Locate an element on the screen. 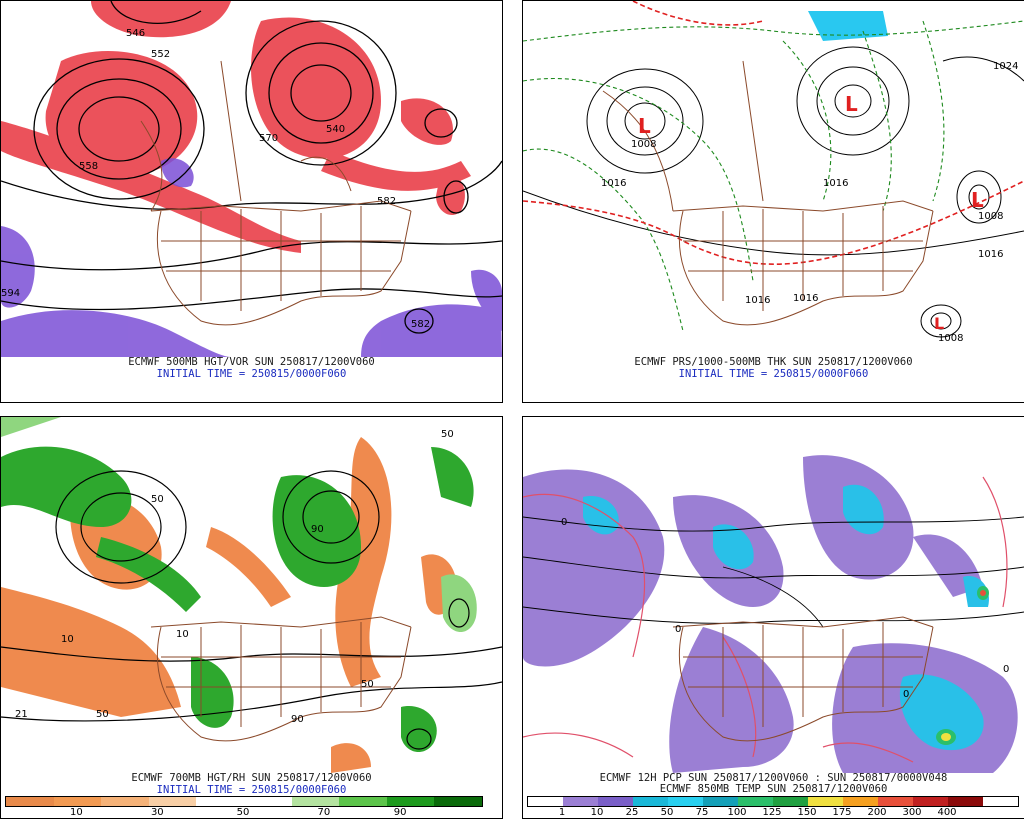 The height and width of the screenshot is (819, 1024). colorbar-tick-label: 75 is located at coordinates (702, 812).